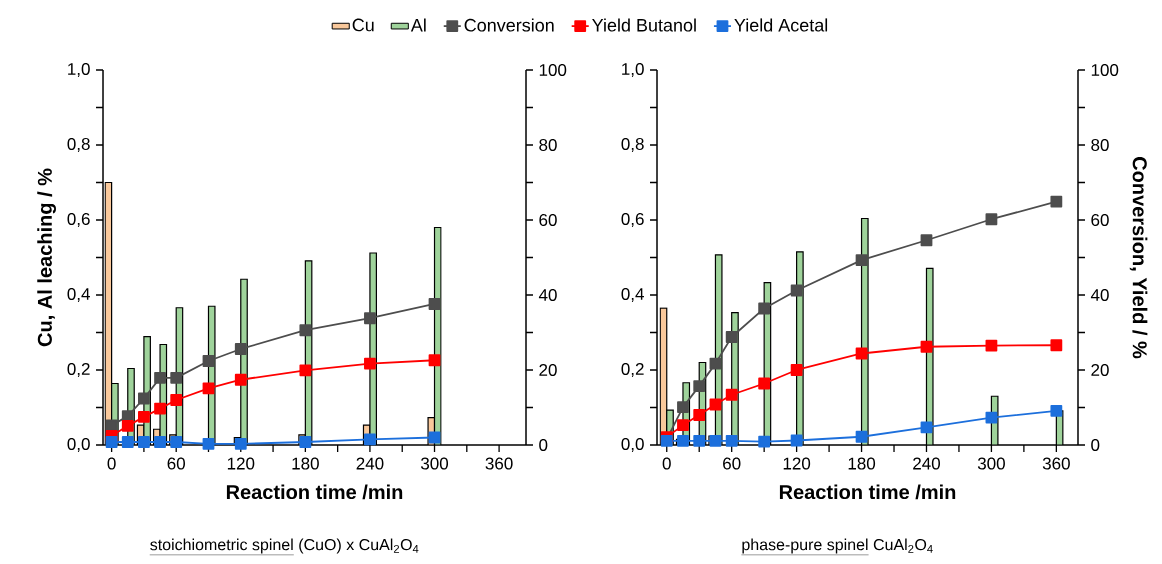 Image resolution: width=1162 pixels, height=564 pixels. Describe the element at coordinates (781, 25) in the screenshot. I see `legend-label: Yield Acetal` at that location.